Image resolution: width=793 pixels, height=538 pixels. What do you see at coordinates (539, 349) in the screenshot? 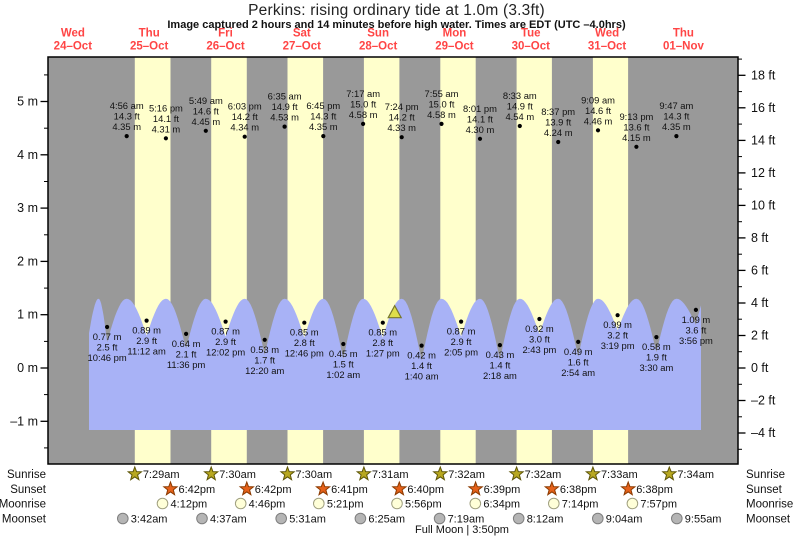
I see `low-tide-time: 2:43 pm` at bounding box center [539, 349].